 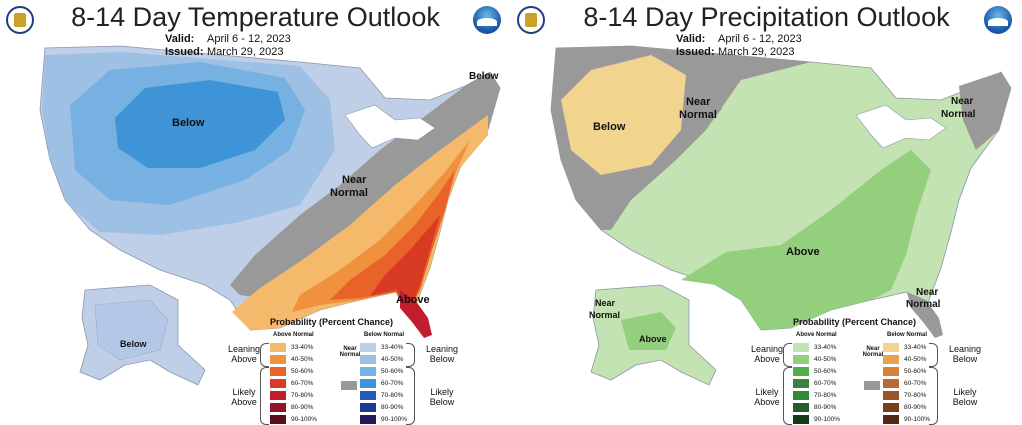 I want to click on label-near-normal-w1: Near, so click(x=698, y=102).